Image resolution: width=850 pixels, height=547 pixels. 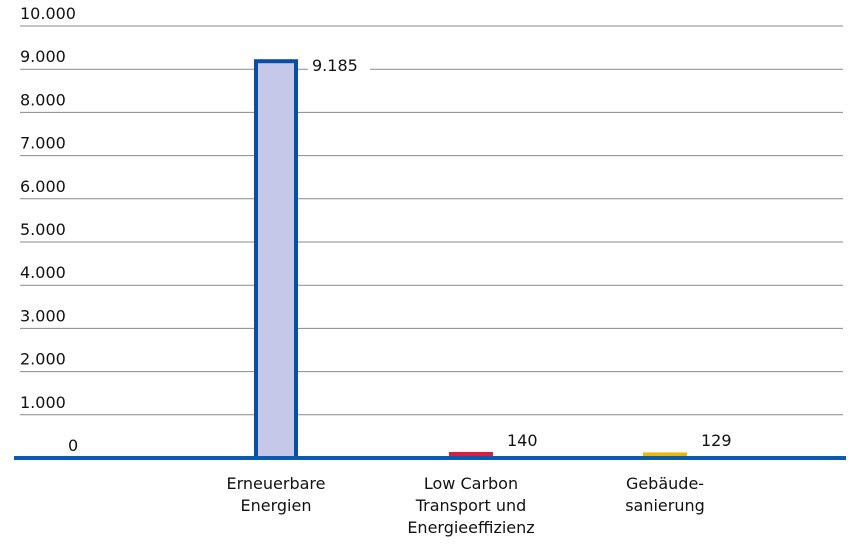 What do you see at coordinates (43, 143) in the screenshot?
I see `y-tick-label: 7.000` at bounding box center [43, 143].